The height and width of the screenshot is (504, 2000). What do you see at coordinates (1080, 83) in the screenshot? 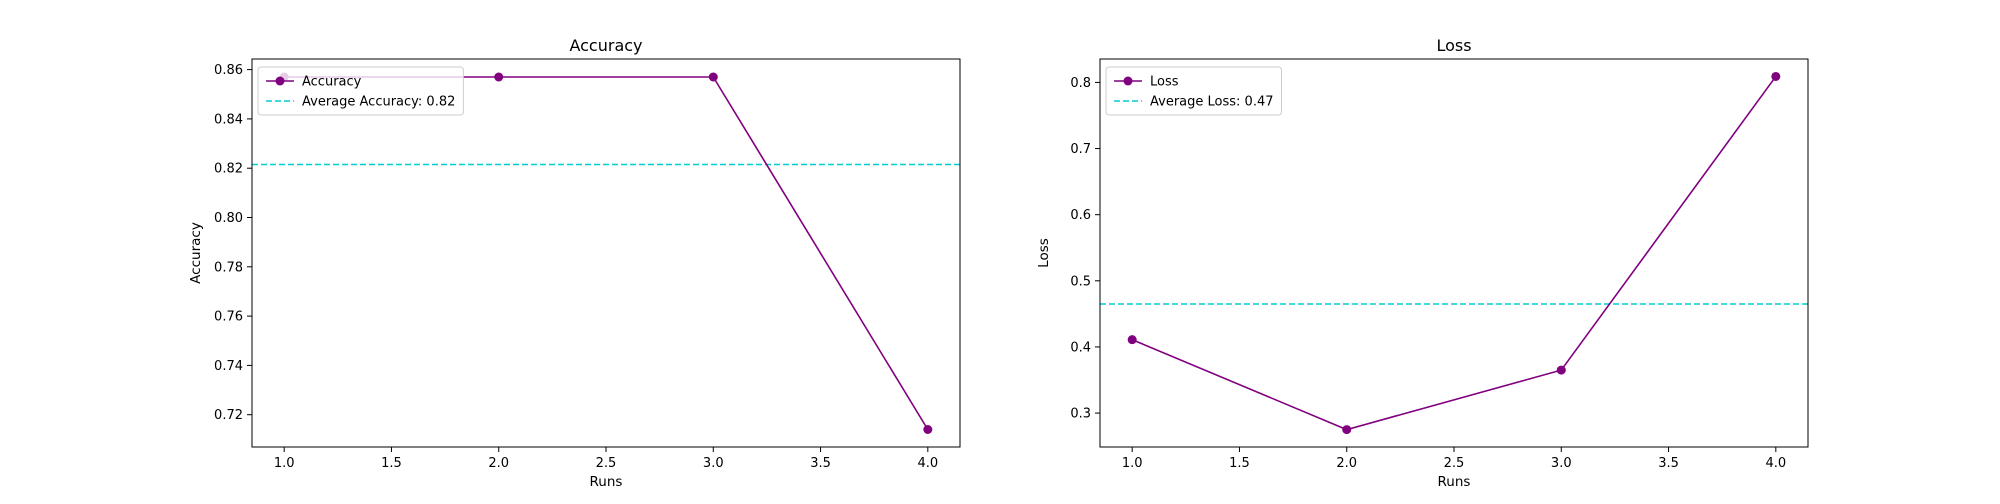
I see `y-tick-label: 0.8` at bounding box center [1080, 83].